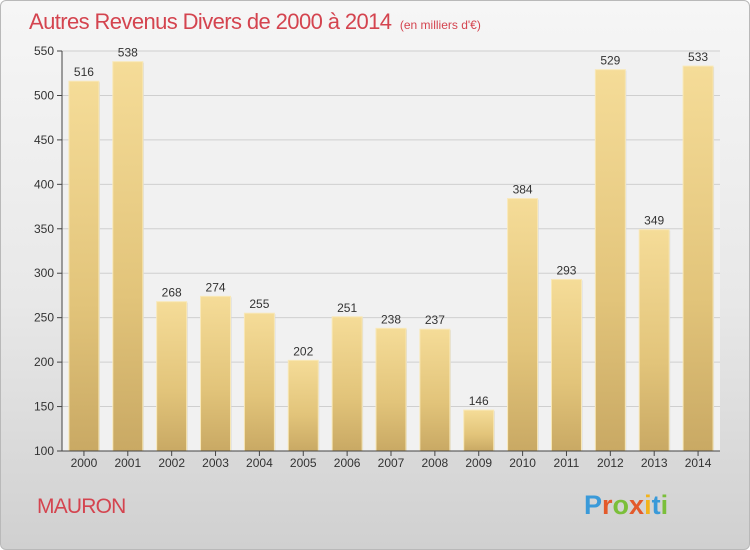  I want to click on bar-value-label: 384, so click(523, 190).